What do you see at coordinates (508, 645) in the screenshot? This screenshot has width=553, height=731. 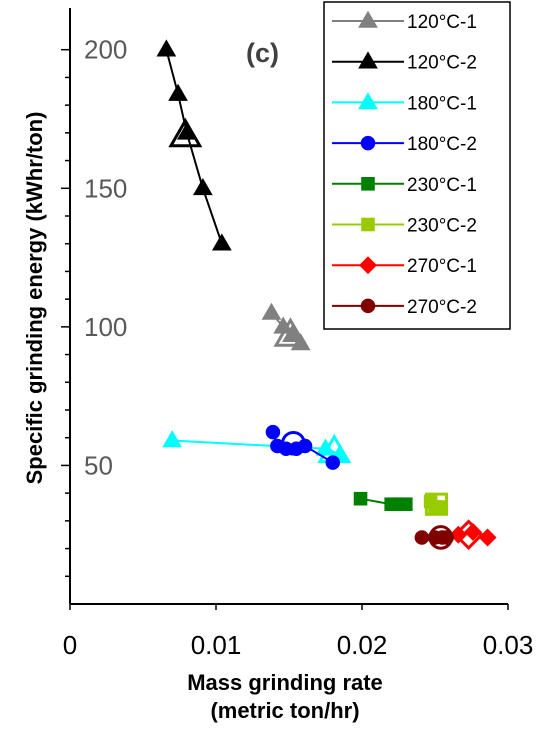 I see `x-tick-label: 0.03` at bounding box center [508, 645].